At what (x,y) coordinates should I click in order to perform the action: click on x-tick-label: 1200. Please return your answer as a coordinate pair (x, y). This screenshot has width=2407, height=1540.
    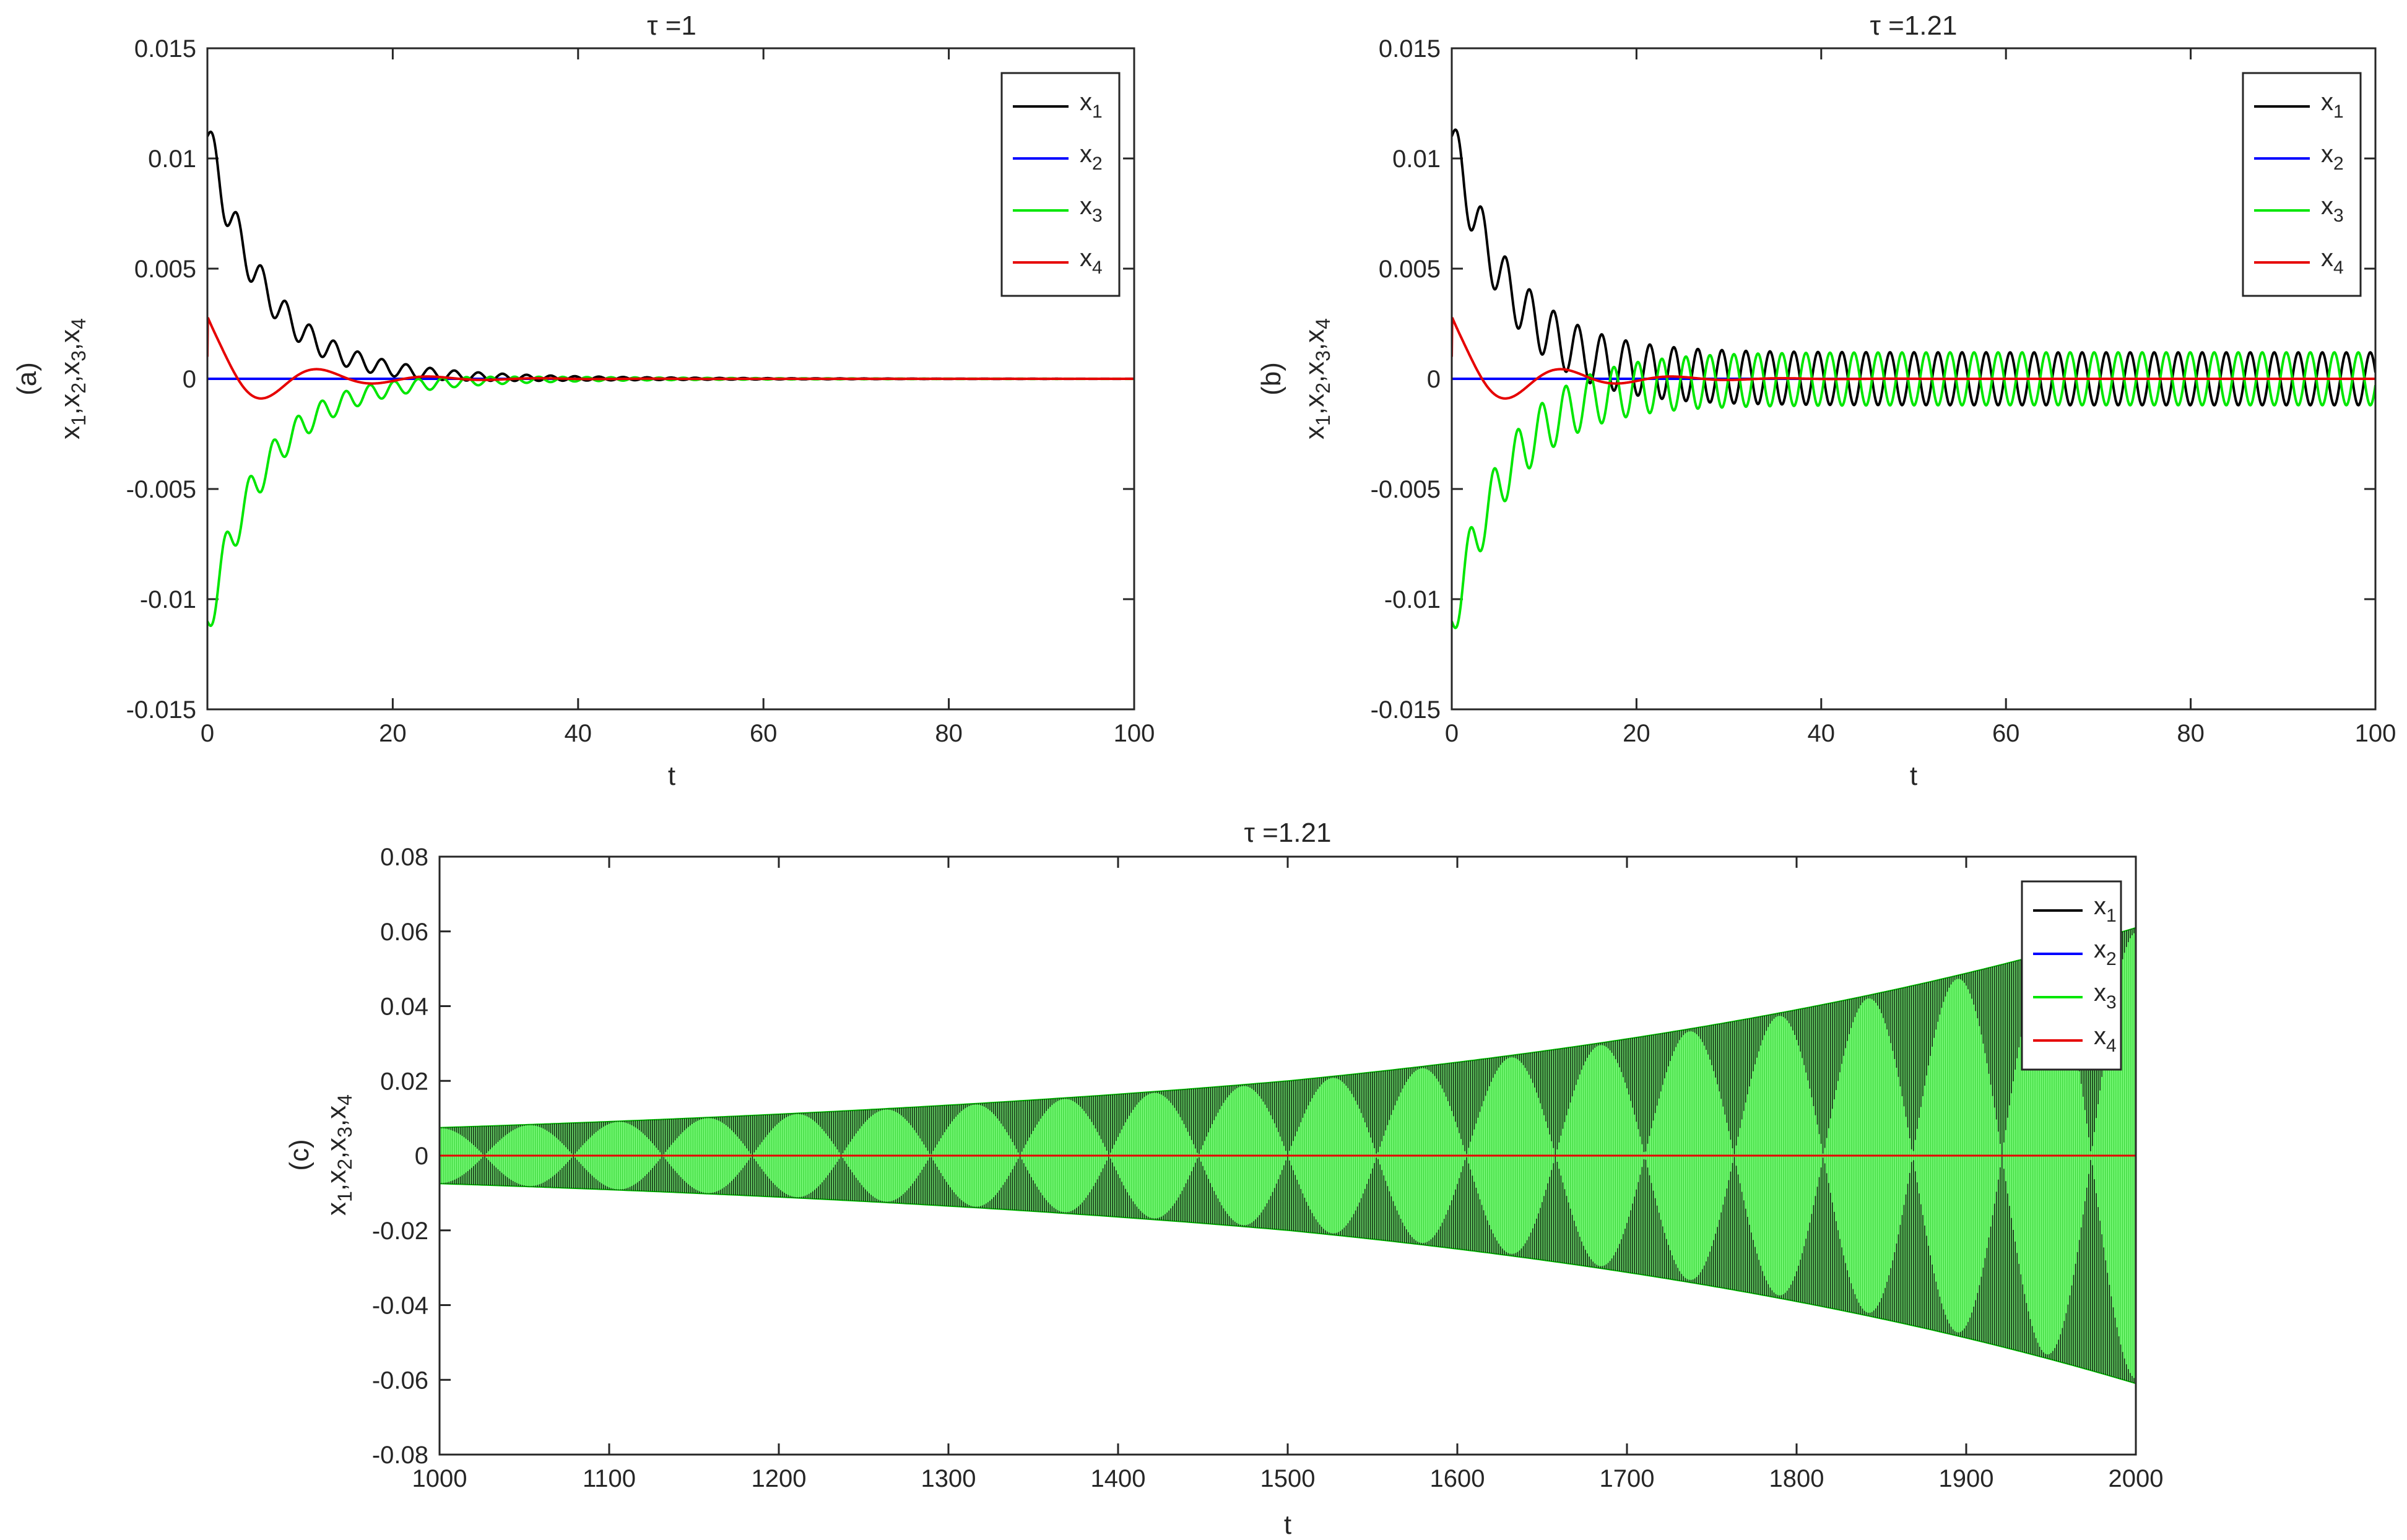
    Looking at the image, I should click on (779, 1479).